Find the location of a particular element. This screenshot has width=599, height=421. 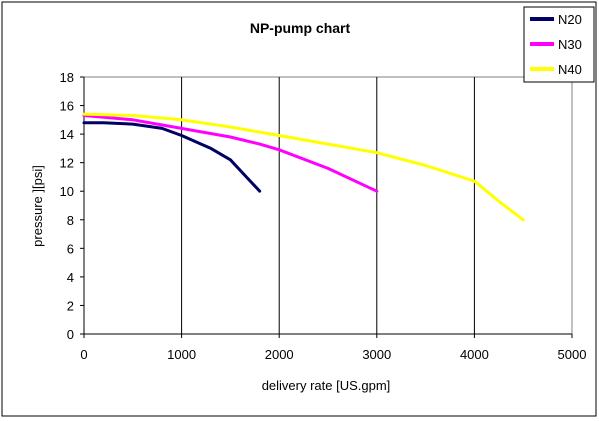

x-tick-label: 3000 is located at coordinates (376, 354).